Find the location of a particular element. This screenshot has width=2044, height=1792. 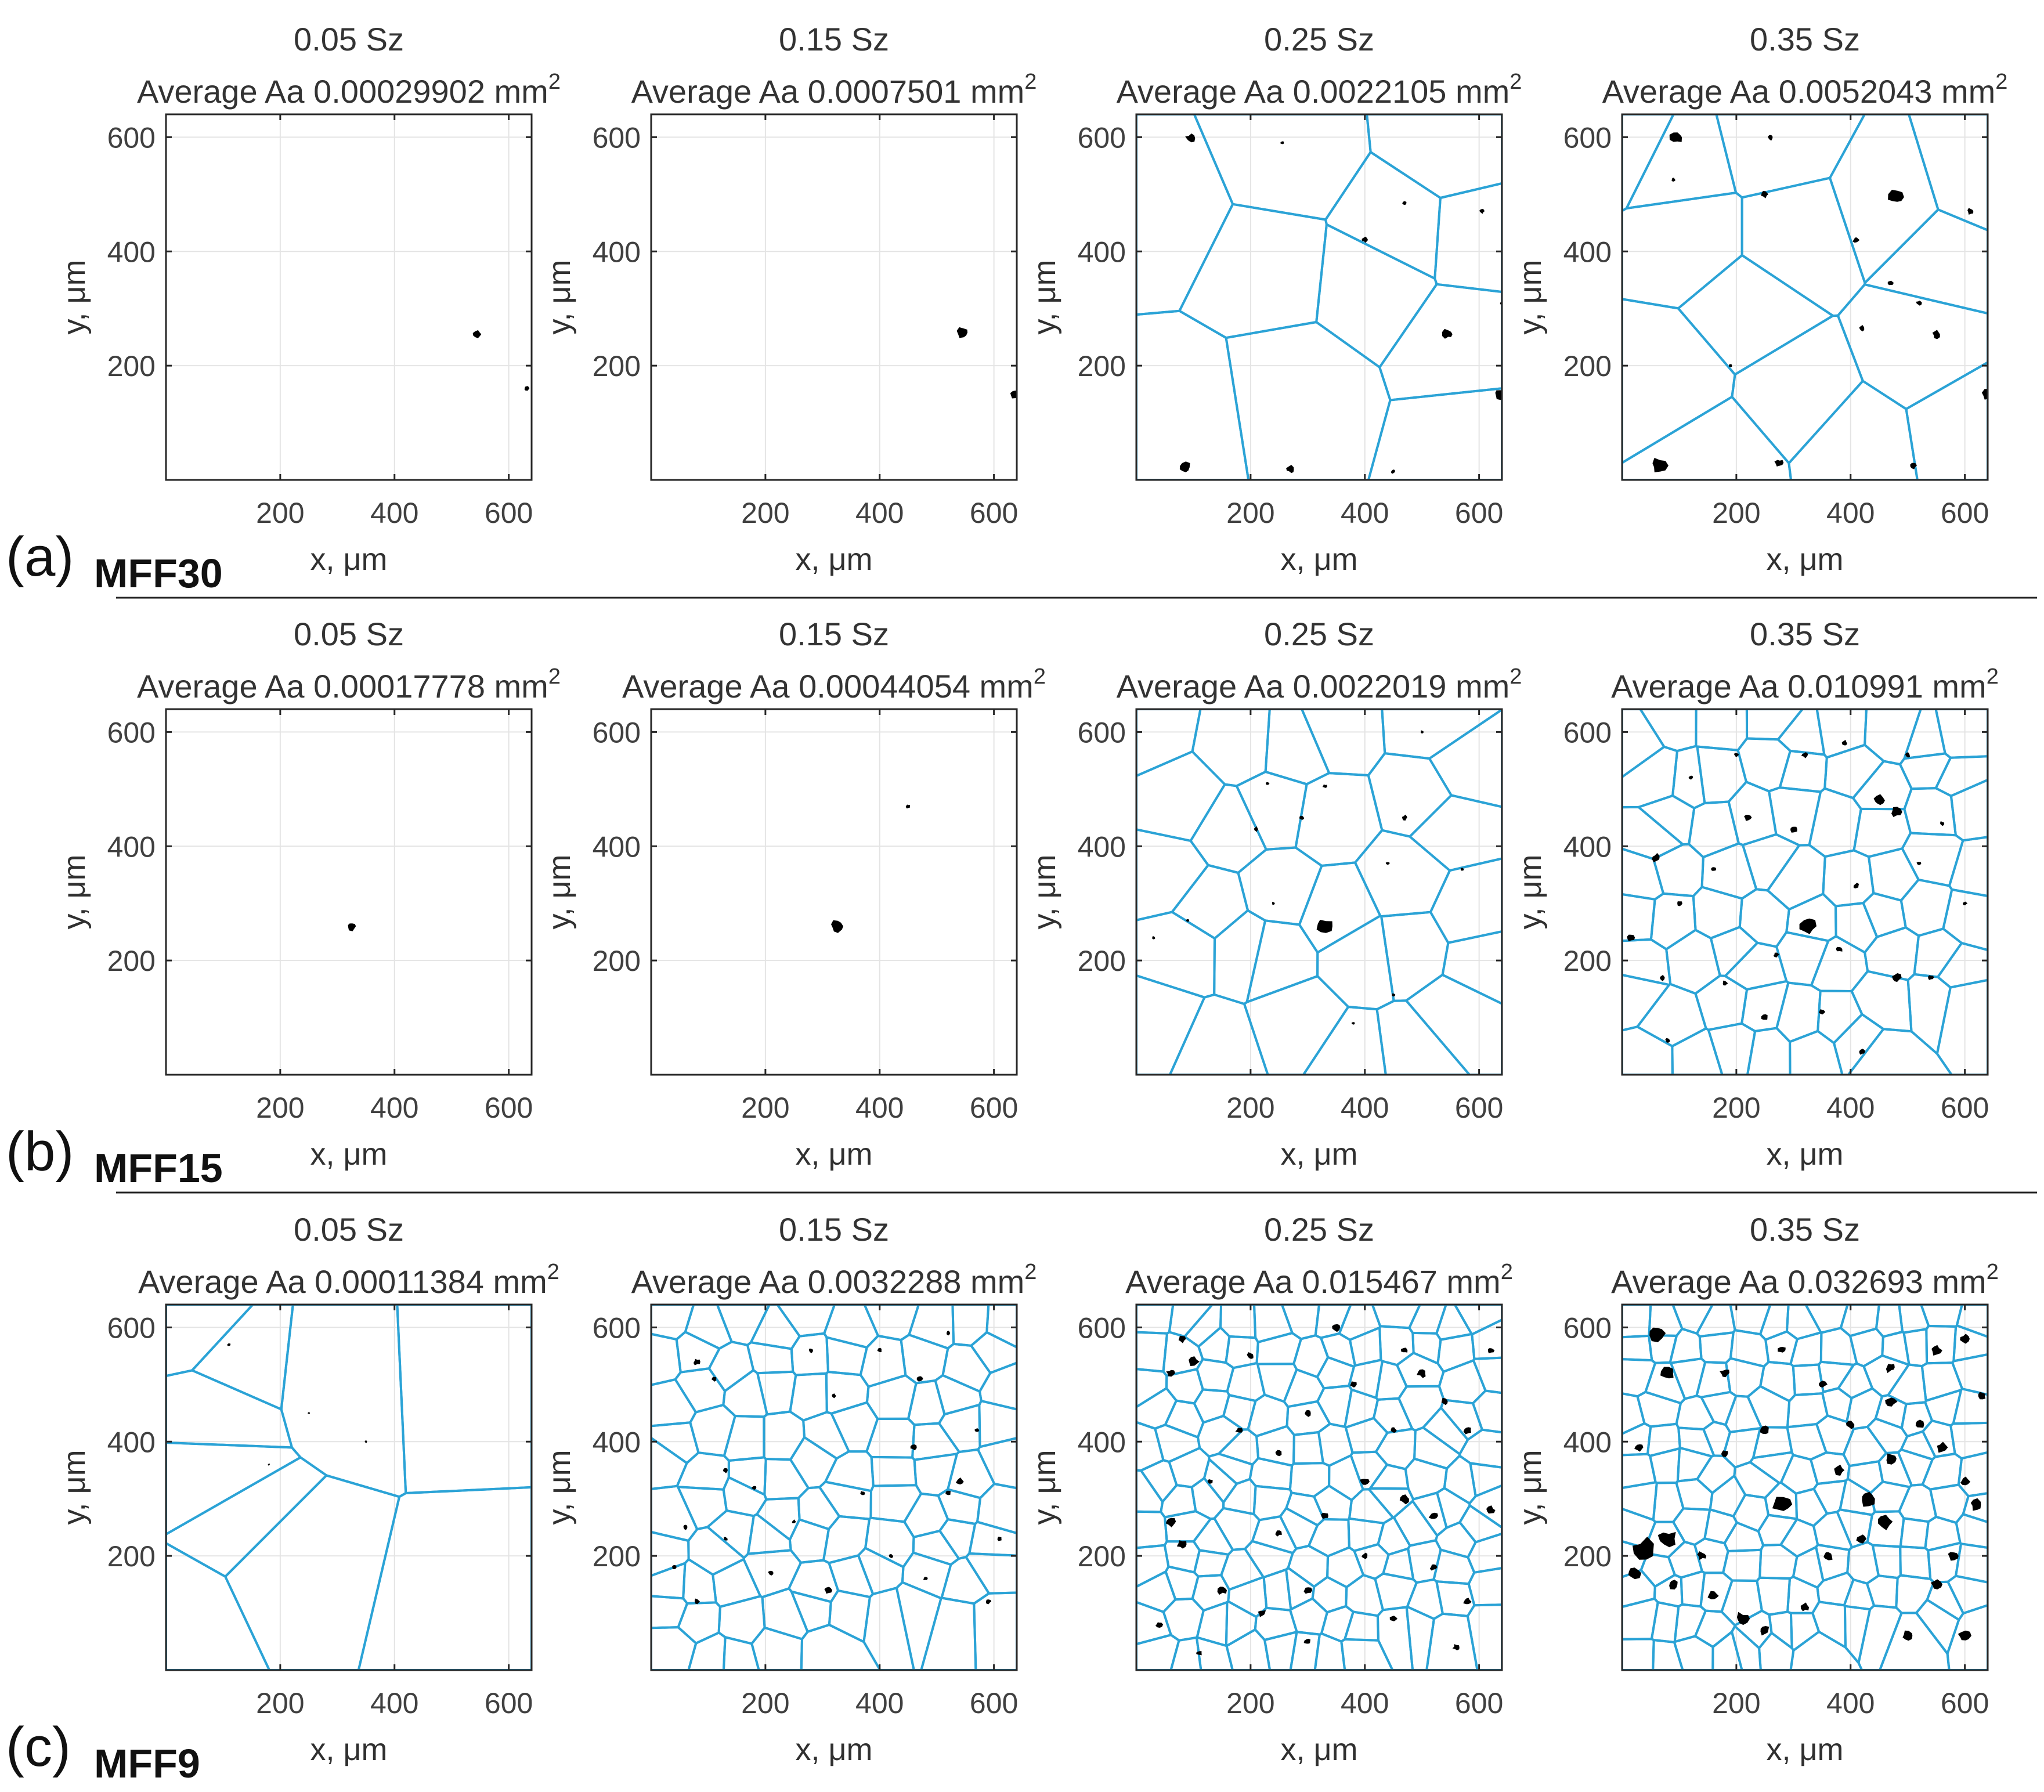

x-tick-label: 400 is located at coordinates (1851, 1108).